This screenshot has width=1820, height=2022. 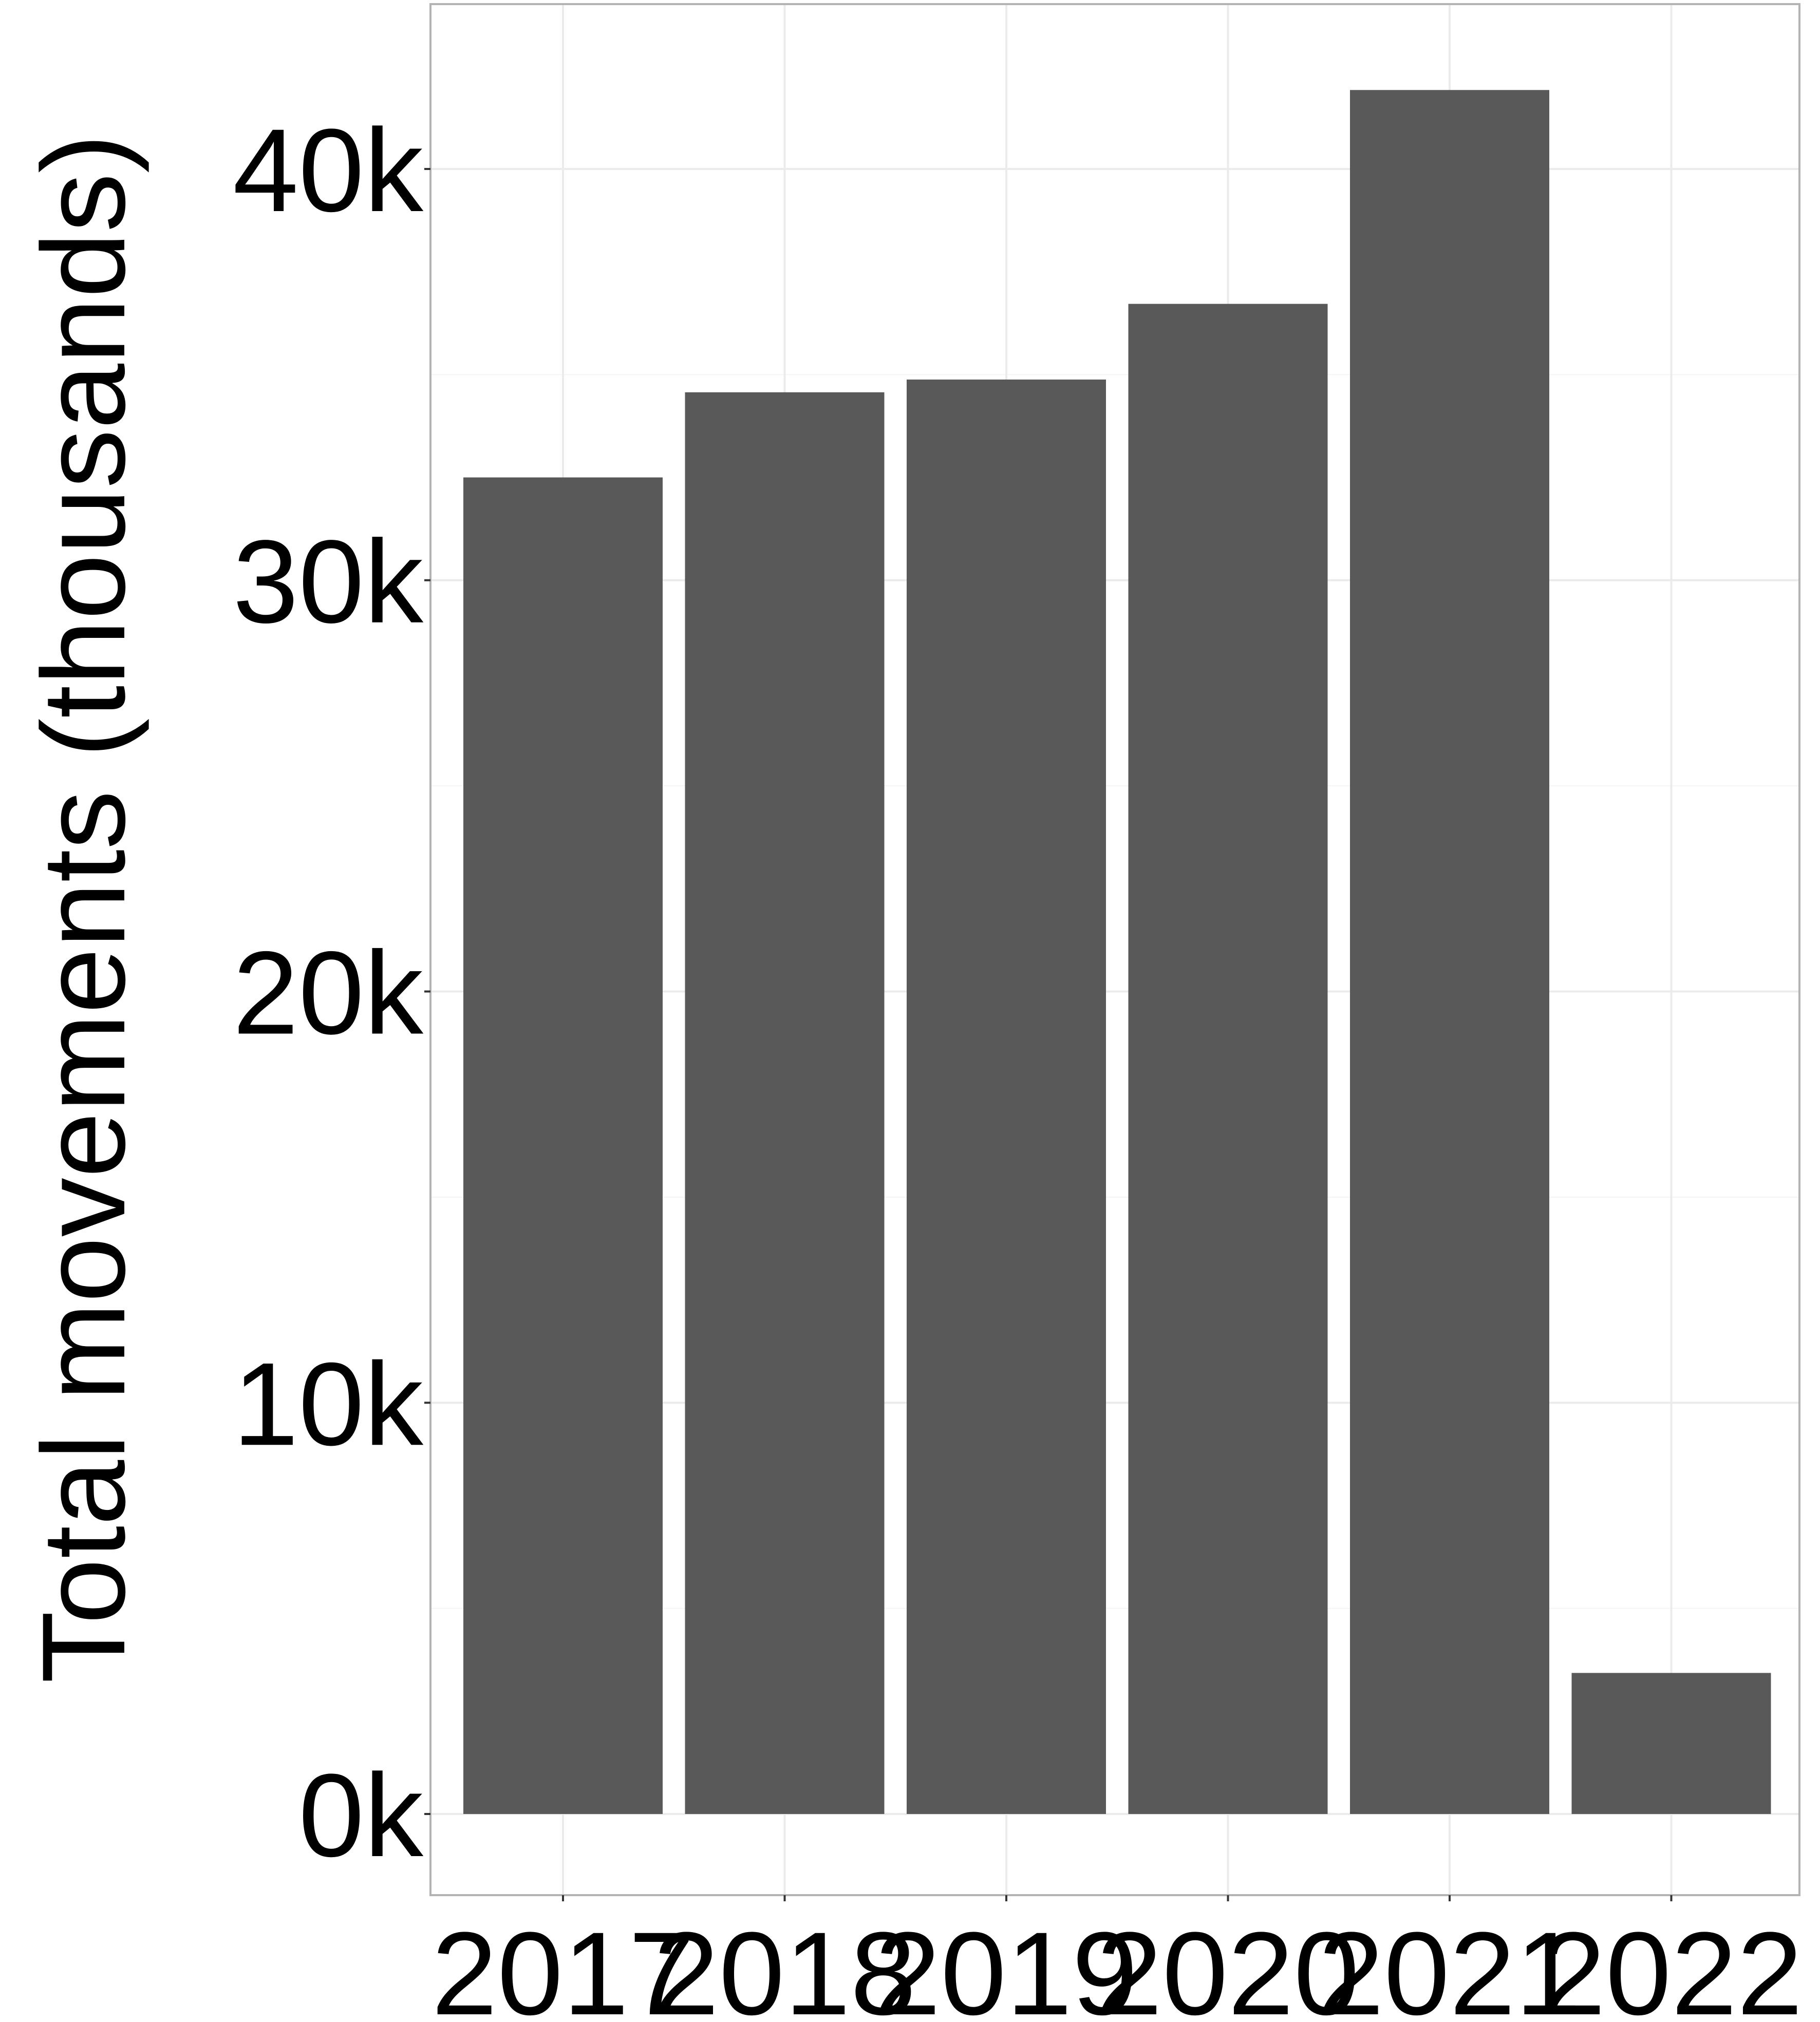 I want to click on x-tick-label-2019: 2019, so click(x=1006, y=1964).